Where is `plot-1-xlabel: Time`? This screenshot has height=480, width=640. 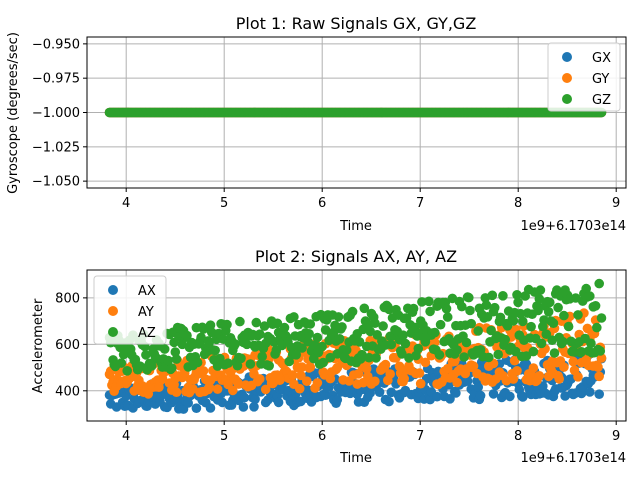
plot-1-xlabel: Time is located at coordinates (355, 226).